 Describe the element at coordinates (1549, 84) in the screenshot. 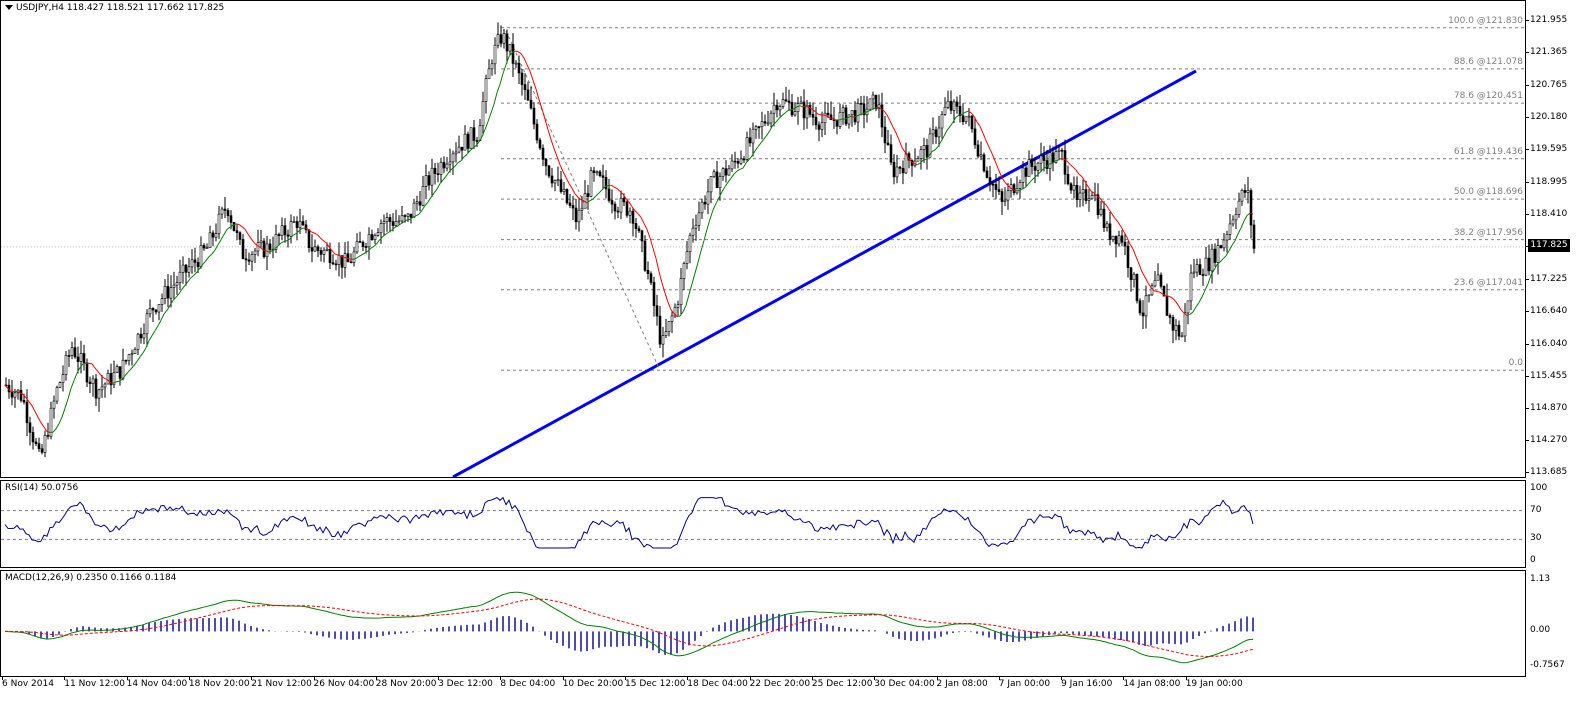

I see `price-axis-label: 120.765` at that location.